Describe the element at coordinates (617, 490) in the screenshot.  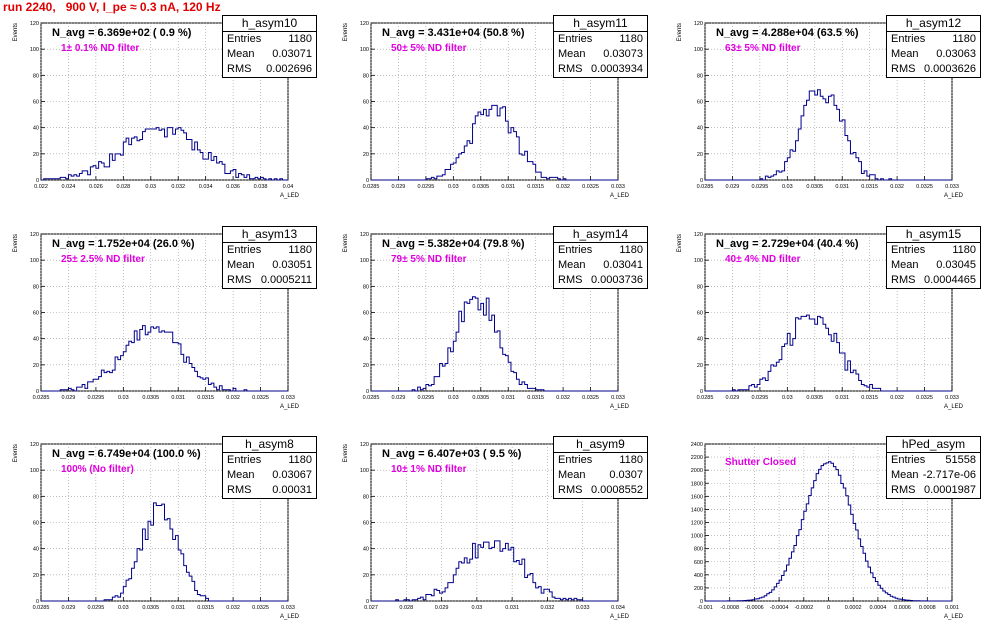
I see `stats-value: 0.0008552` at that location.